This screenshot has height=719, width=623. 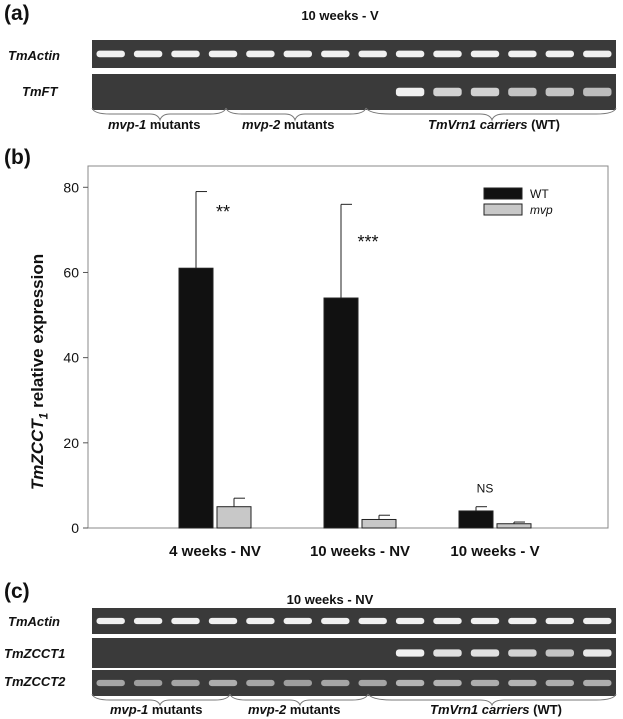 What do you see at coordinates (294, 709) in the screenshot?
I see `gel-c-group-mvp2: mvp-2 mutants` at bounding box center [294, 709].